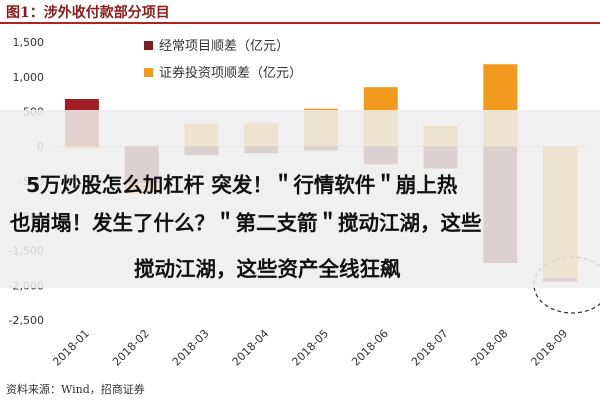 The width and height of the screenshot is (600, 400). What do you see at coordinates (71, 348) in the screenshot?
I see `x-tick-label: 2018-01` at bounding box center [71, 348].